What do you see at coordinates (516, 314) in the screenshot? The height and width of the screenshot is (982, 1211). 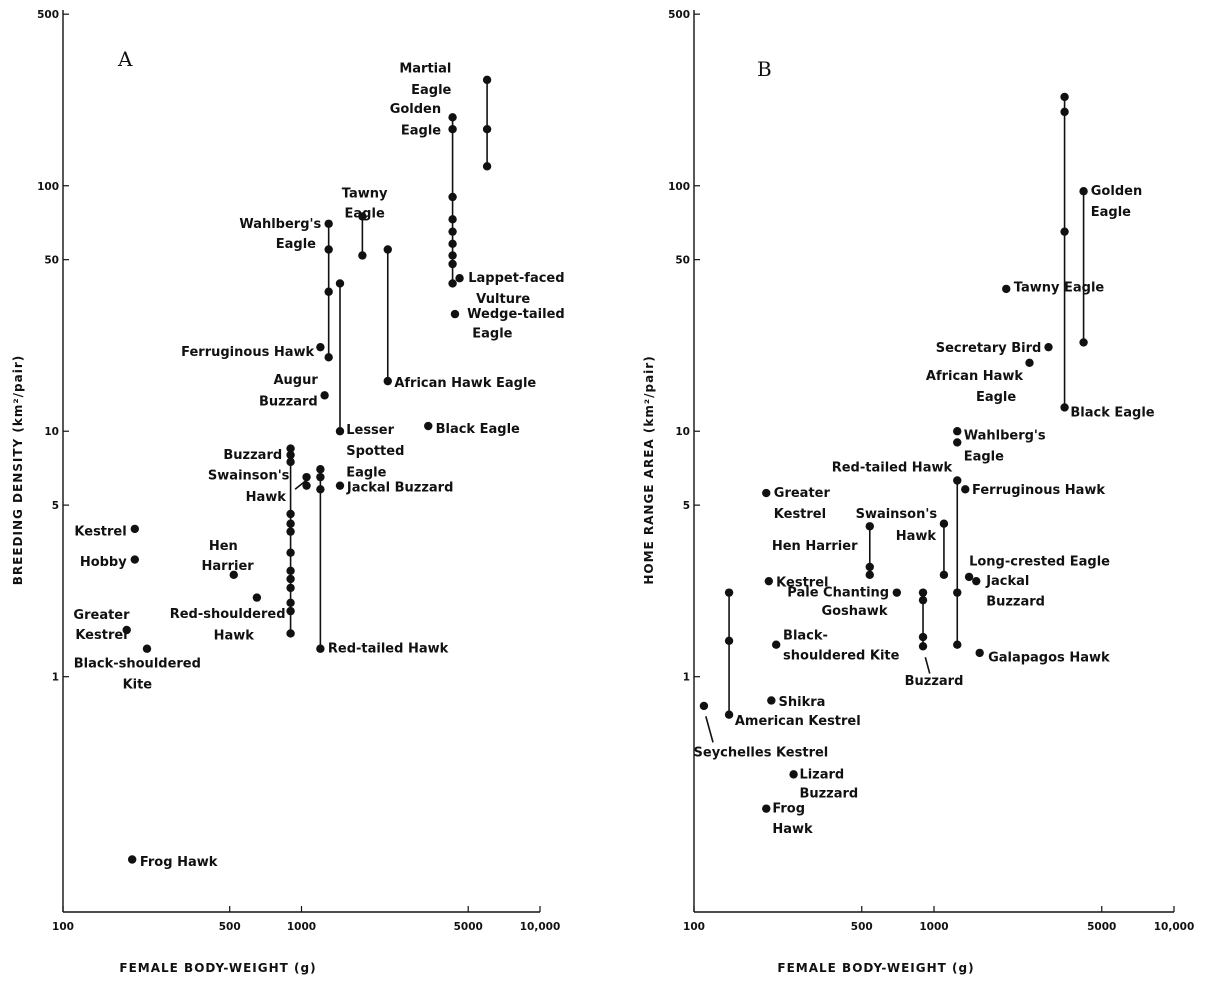 I see `point-label: Wedge-tailed` at bounding box center [516, 314].